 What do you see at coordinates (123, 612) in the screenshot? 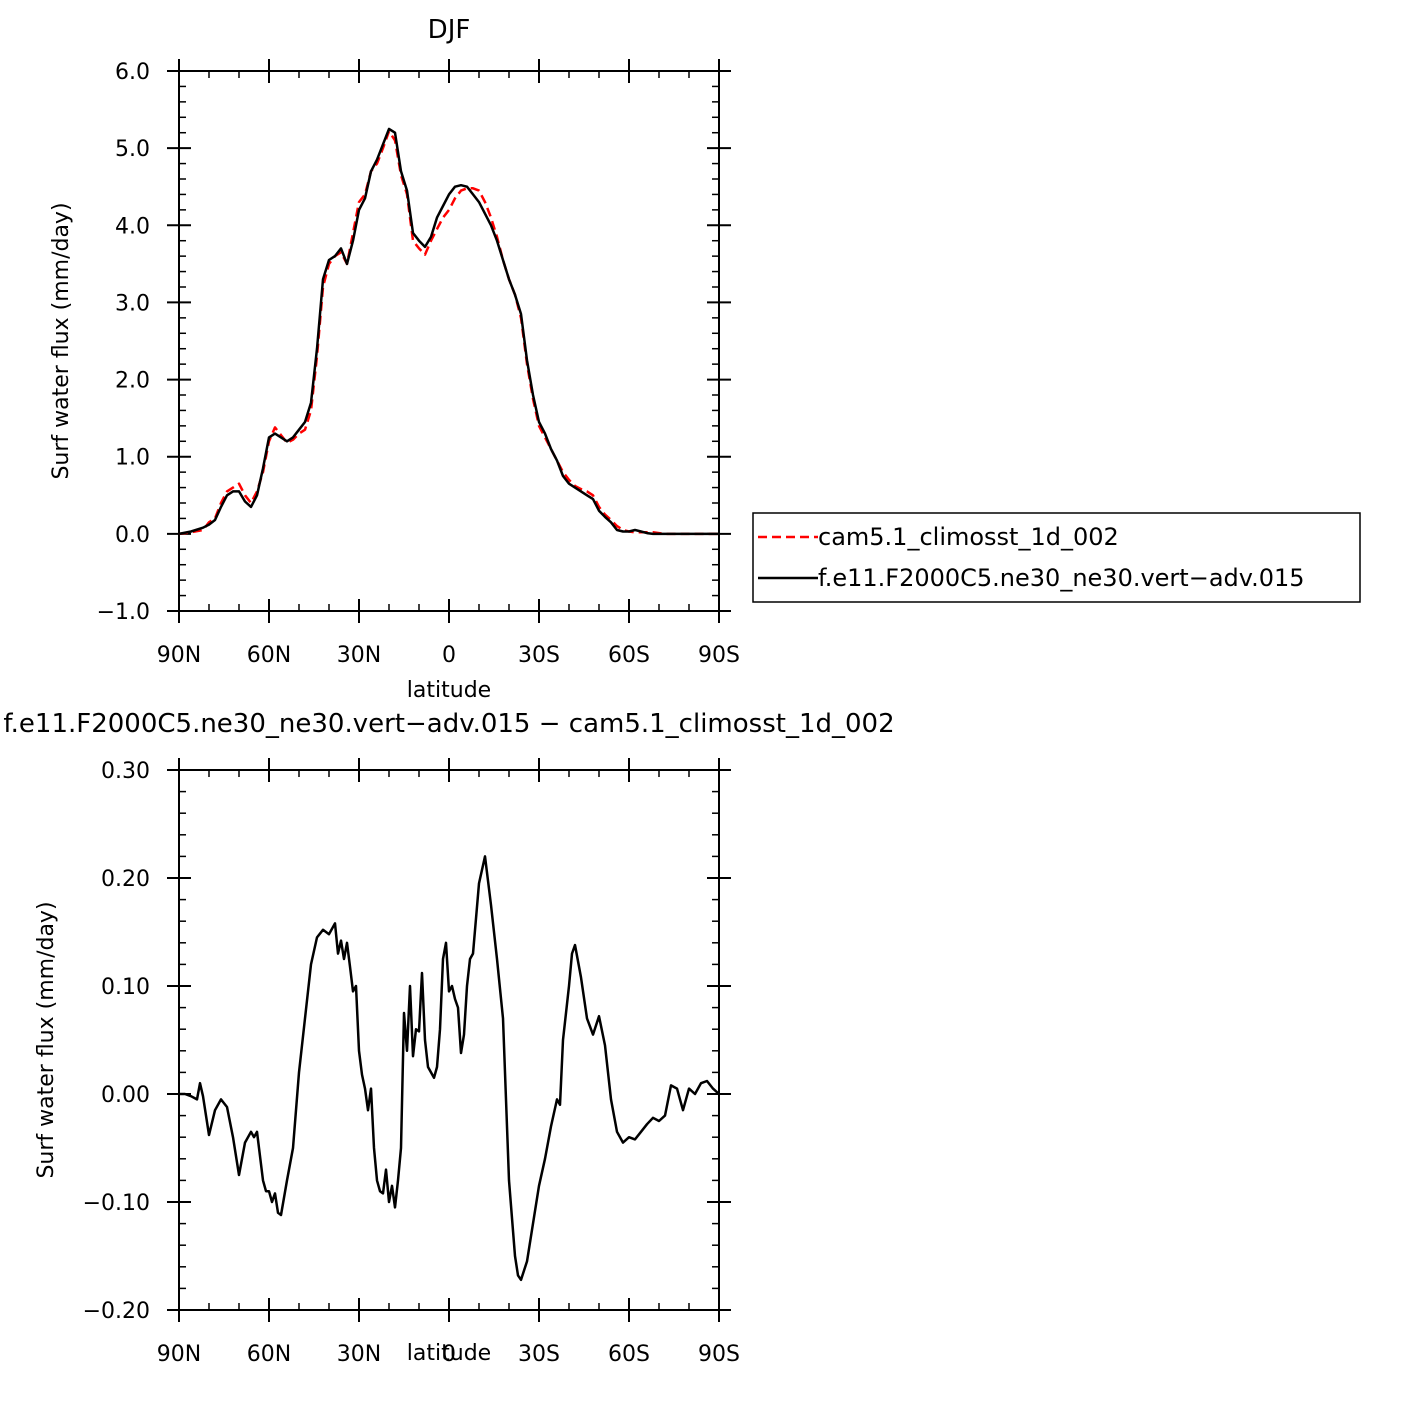
I see `top-y-tick-label: −1.0` at bounding box center [123, 612].